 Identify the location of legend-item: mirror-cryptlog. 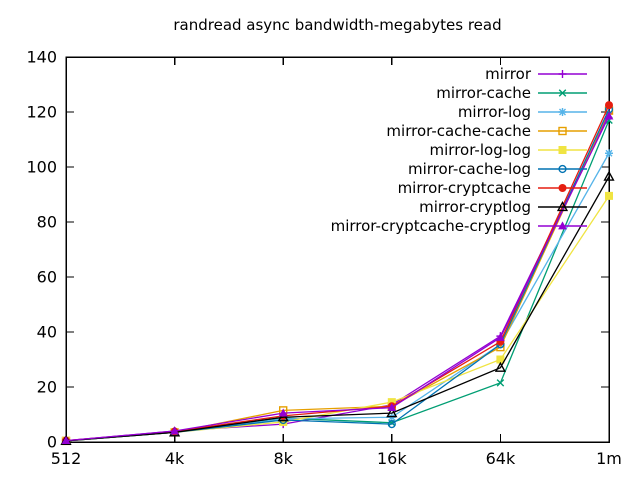
(503, 207).